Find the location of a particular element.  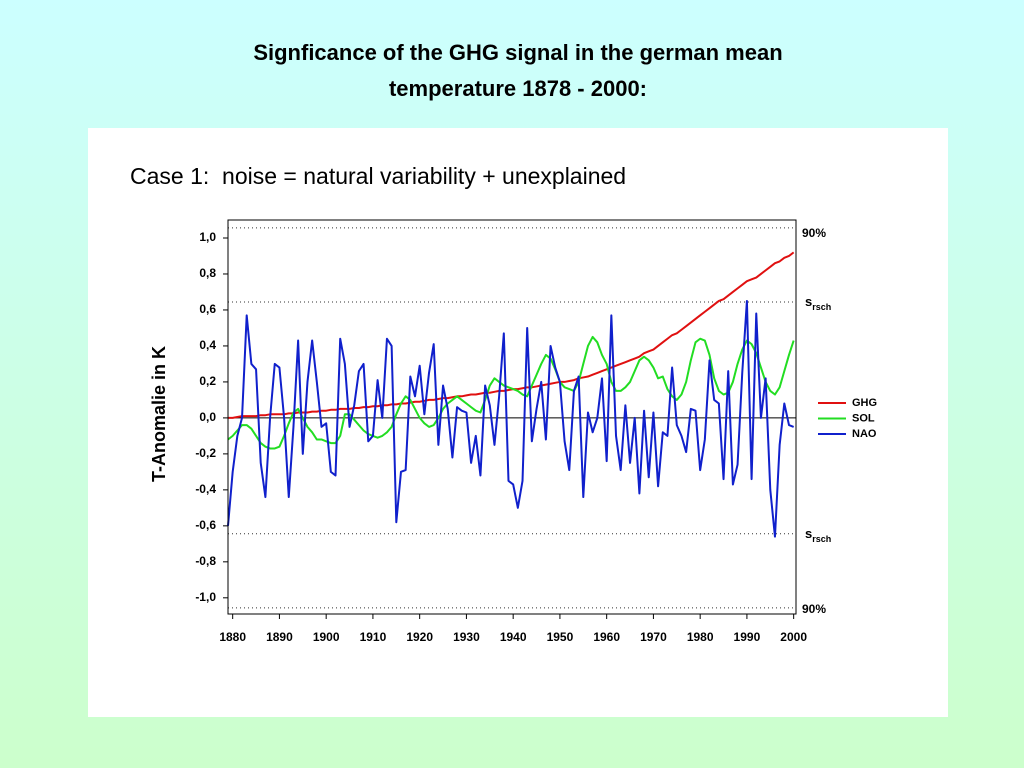

x-tick-label: 2000 is located at coordinates (793, 637).